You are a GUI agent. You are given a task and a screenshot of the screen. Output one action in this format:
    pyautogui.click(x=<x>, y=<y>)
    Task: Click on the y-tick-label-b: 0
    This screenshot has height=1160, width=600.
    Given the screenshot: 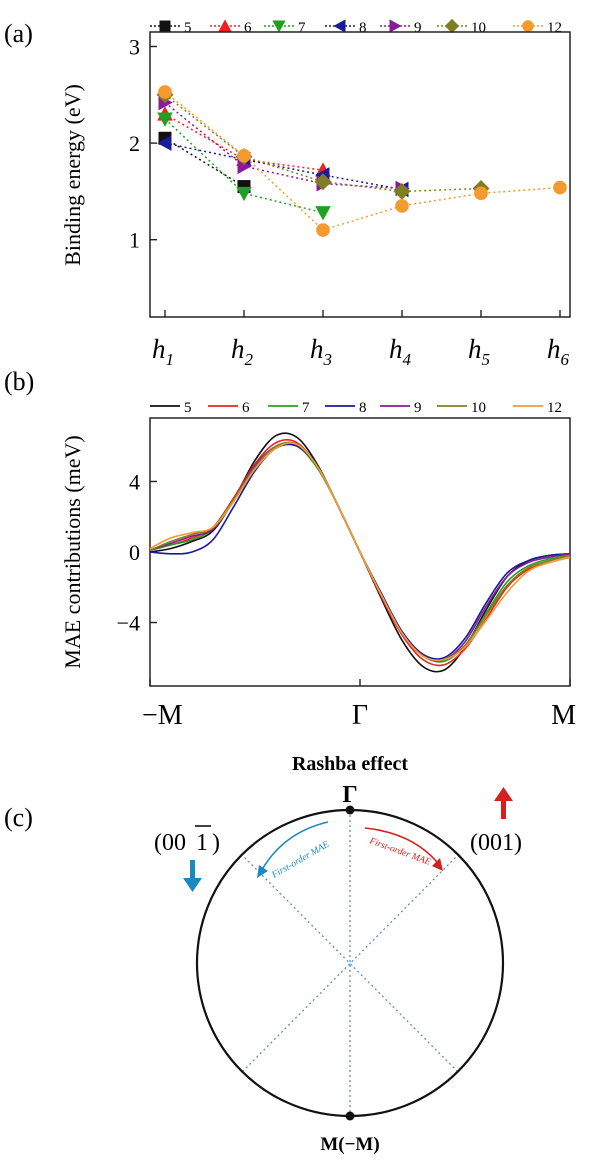 What is the action you would take?
    pyautogui.click(x=134, y=552)
    